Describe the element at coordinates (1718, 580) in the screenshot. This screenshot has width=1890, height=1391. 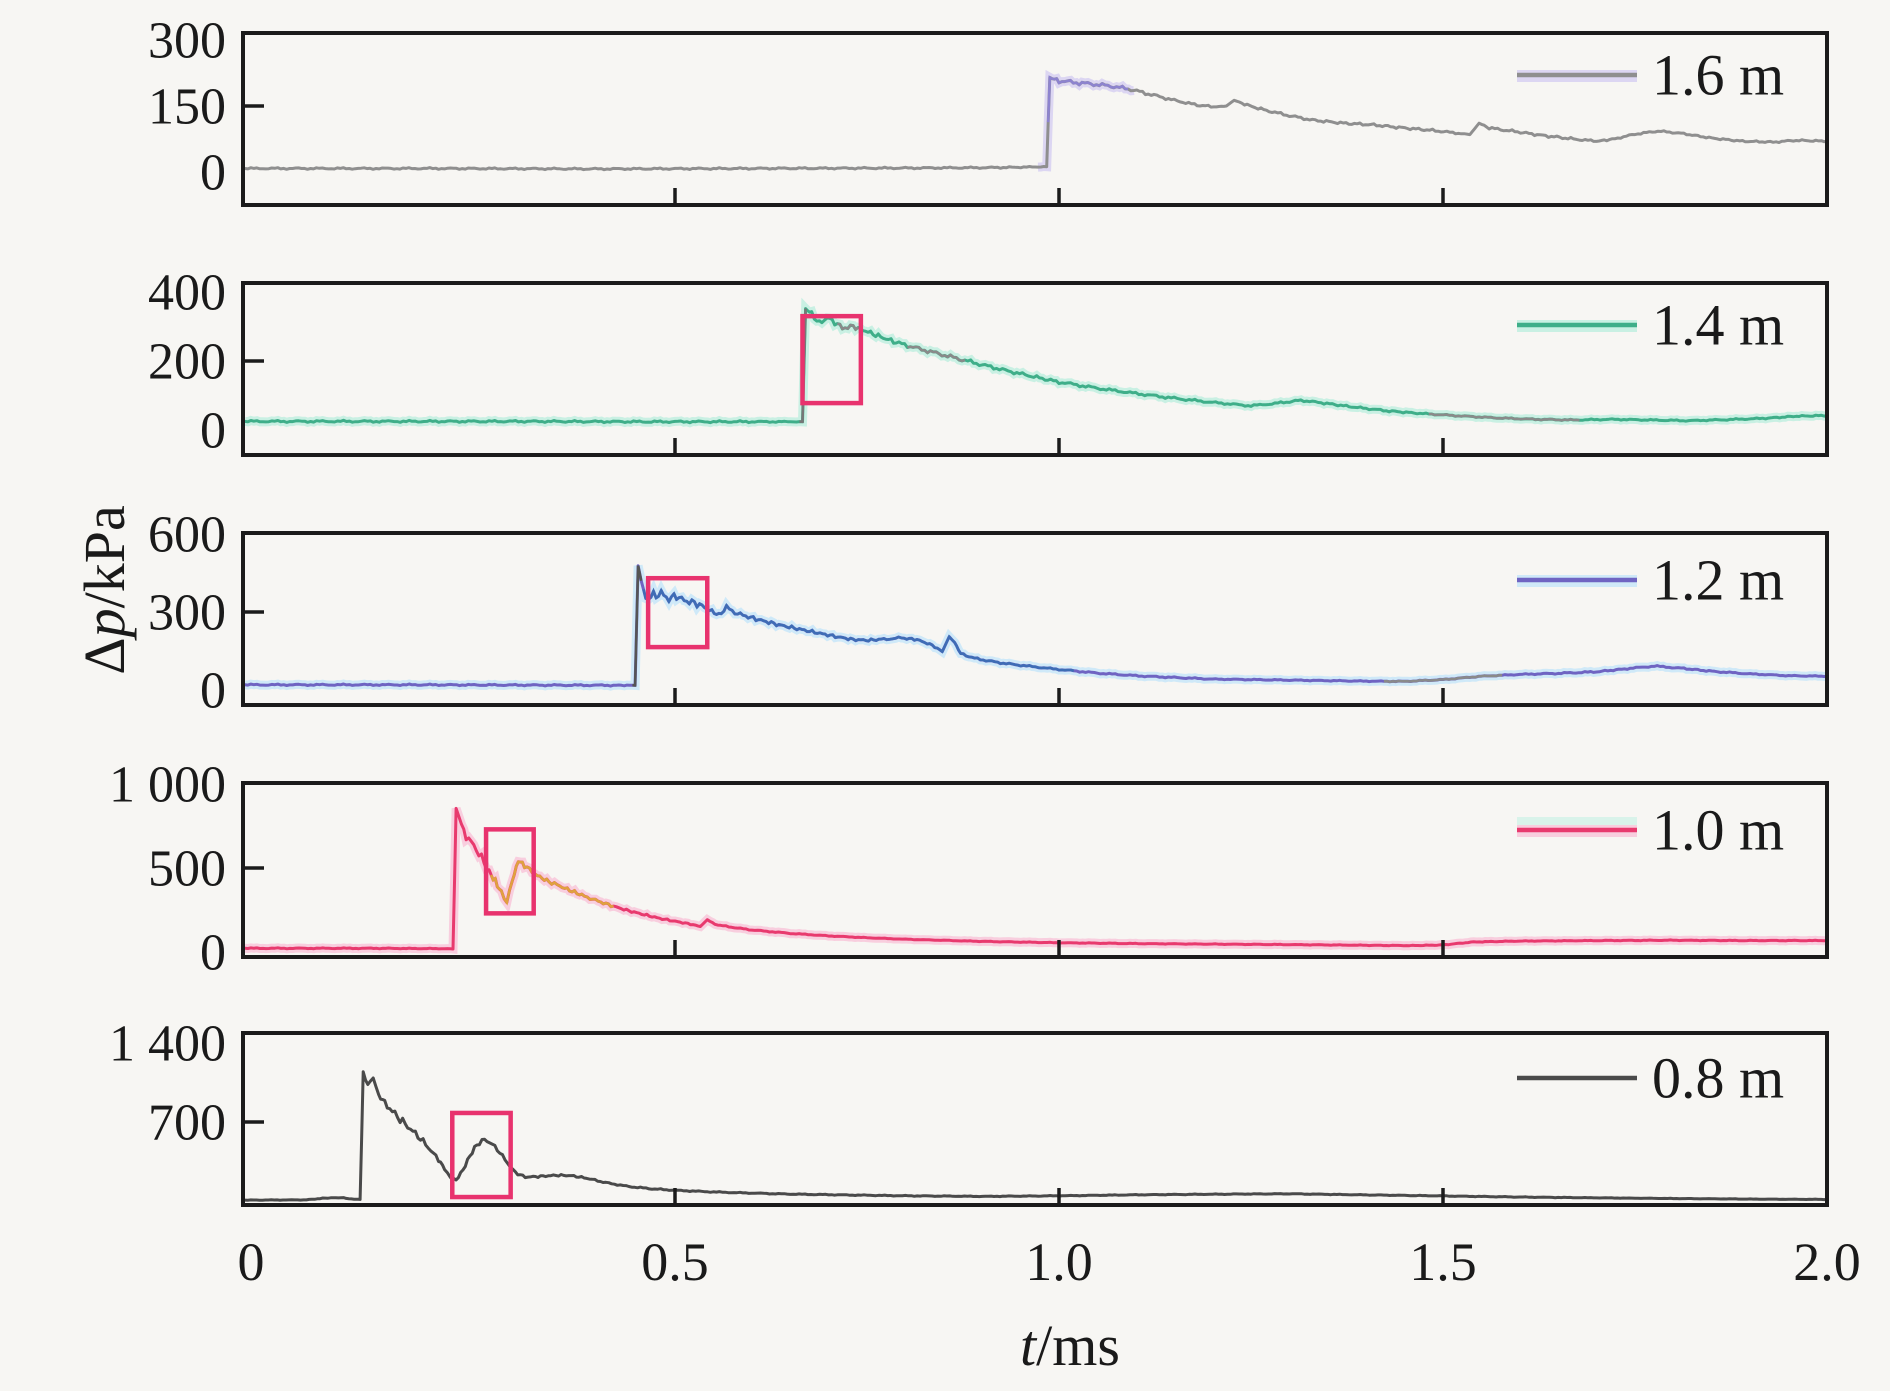
I see `legend-label-1-2-m: 1.2 m` at that location.